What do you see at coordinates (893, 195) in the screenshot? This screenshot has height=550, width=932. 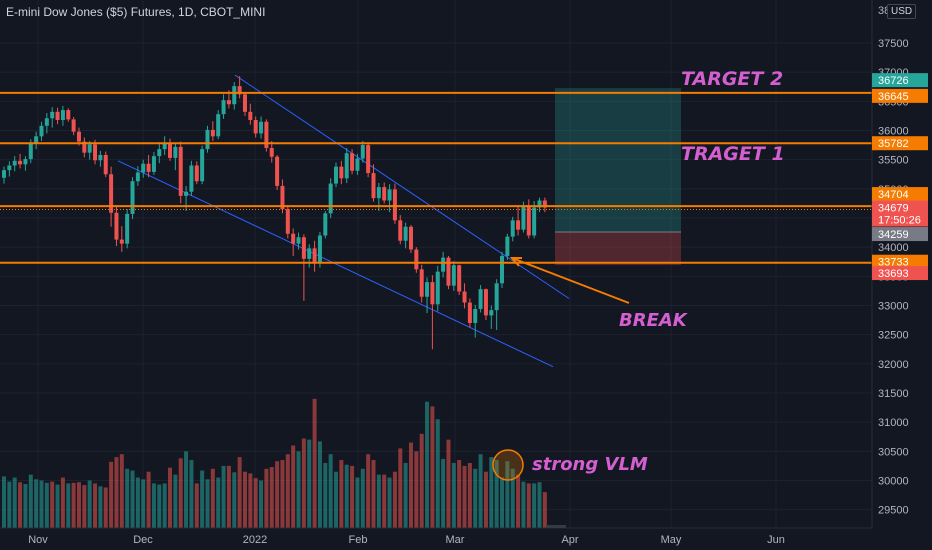 I see `price-label-line: 34704` at bounding box center [893, 195].